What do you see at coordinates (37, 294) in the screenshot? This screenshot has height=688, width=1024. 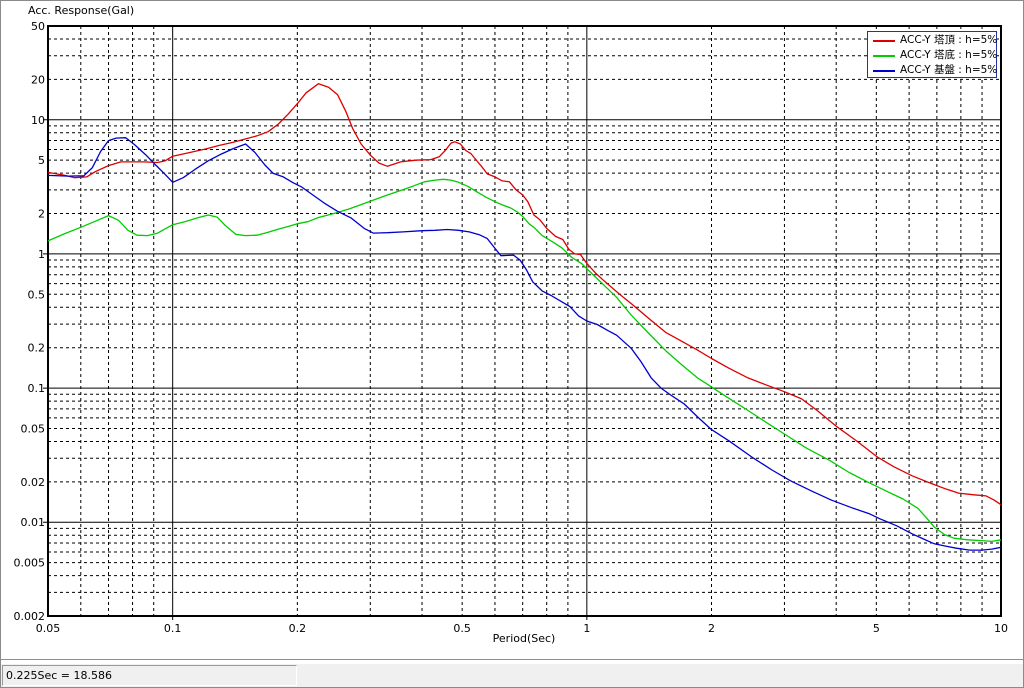 I see `y-tick-label: 0.5` at bounding box center [37, 294].